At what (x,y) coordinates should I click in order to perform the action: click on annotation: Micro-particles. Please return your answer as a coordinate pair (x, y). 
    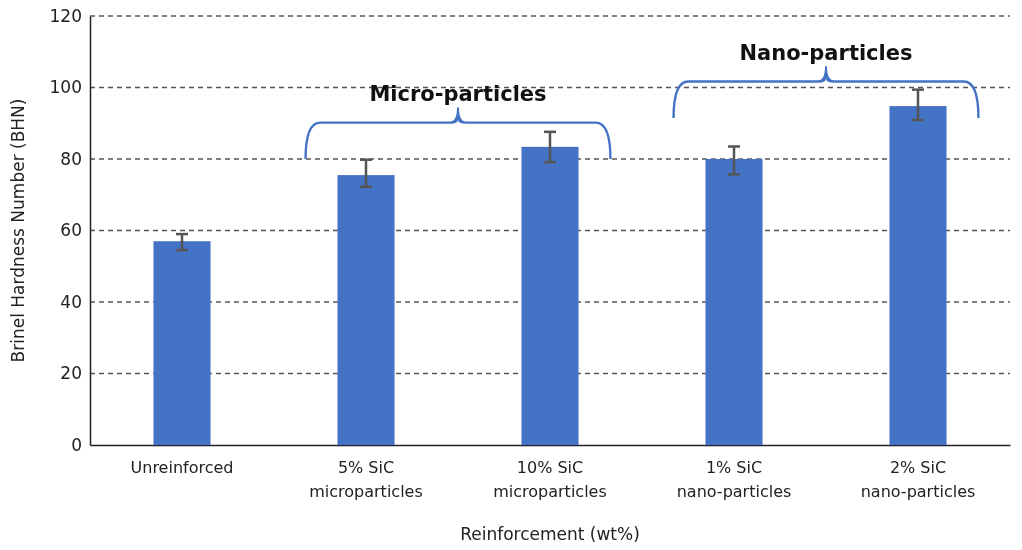
    Looking at the image, I should click on (458, 94).